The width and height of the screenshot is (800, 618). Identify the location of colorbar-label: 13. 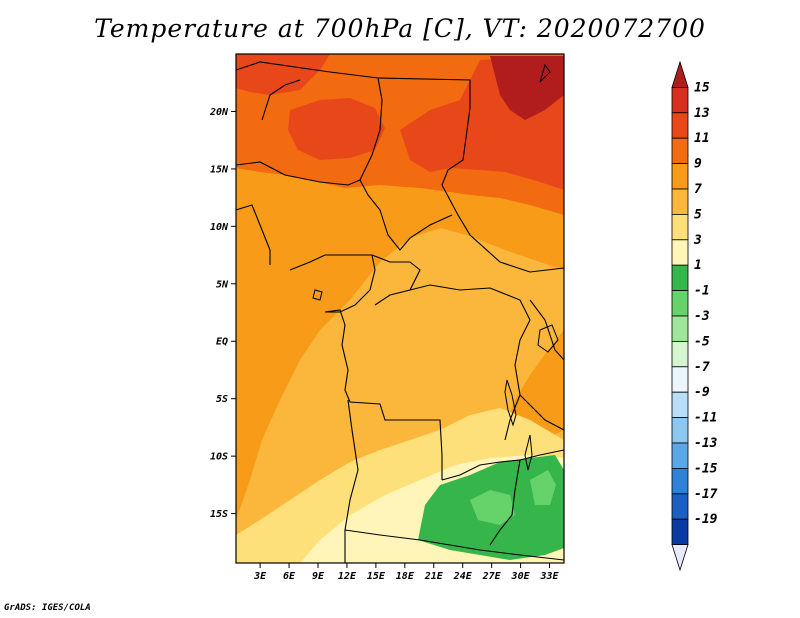
(702, 113).